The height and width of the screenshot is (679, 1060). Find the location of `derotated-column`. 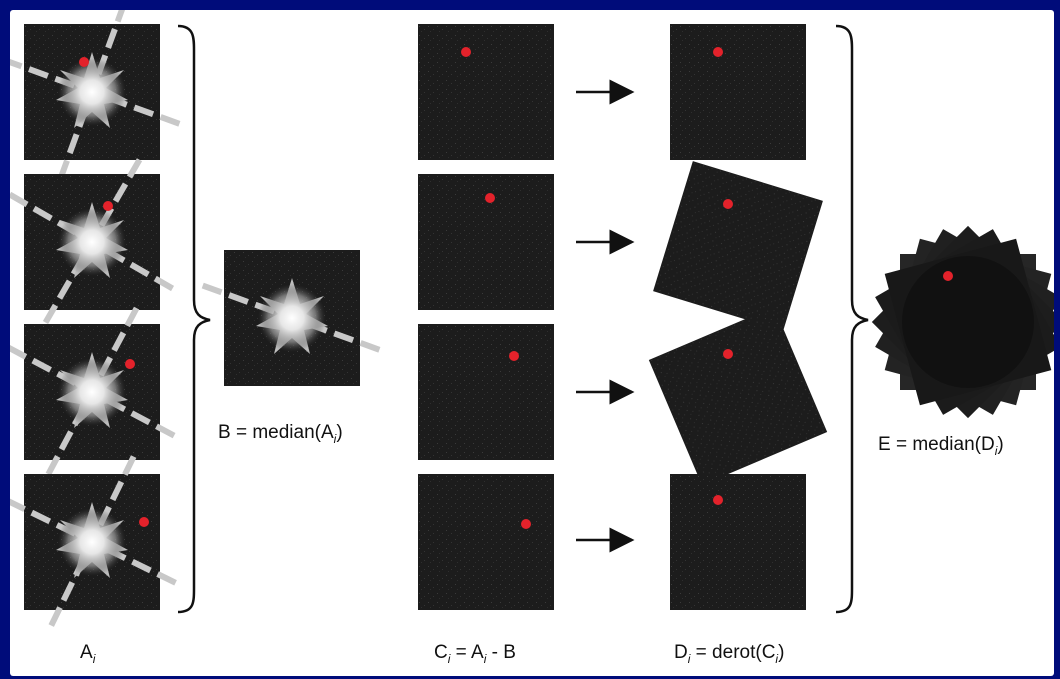

derotated-column is located at coordinates (738, 317).